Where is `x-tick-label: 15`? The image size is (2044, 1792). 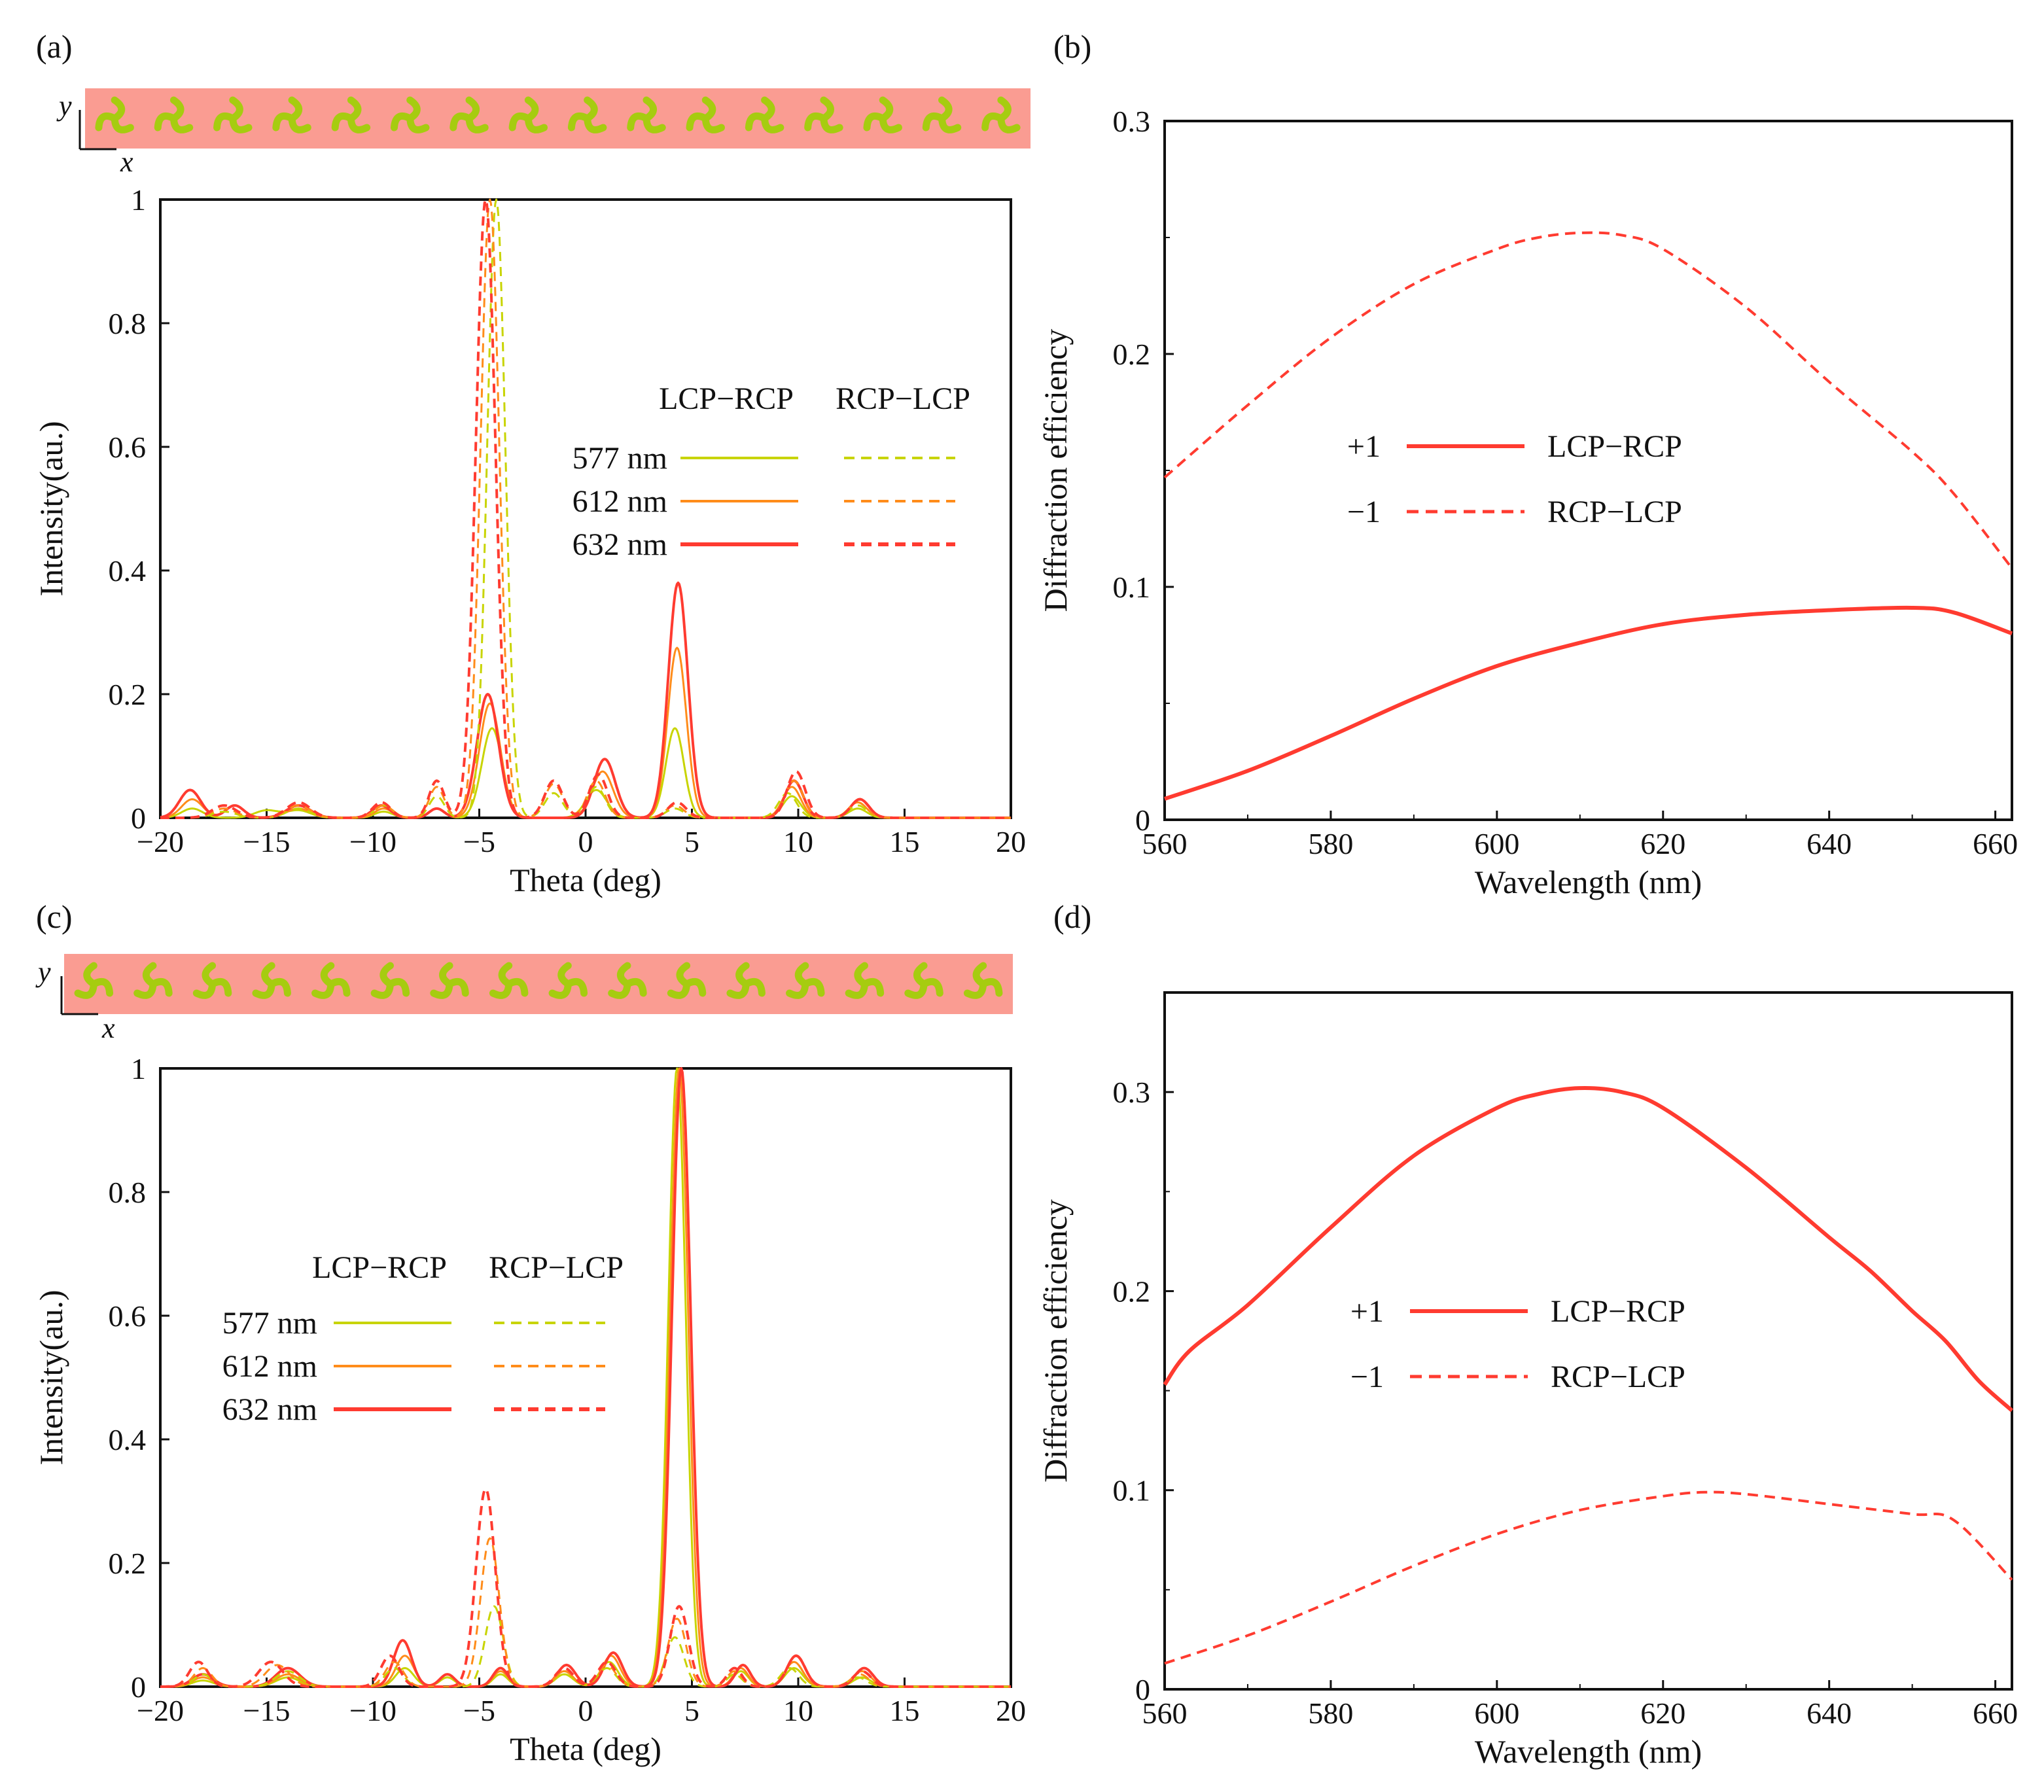
x-tick-label: 15 is located at coordinates (905, 1710).